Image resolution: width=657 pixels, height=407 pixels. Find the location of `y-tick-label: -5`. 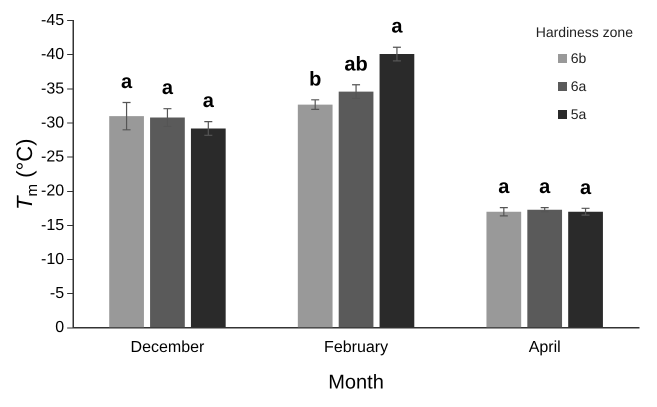

y-tick-label: -5 is located at coordinates (57, 293).